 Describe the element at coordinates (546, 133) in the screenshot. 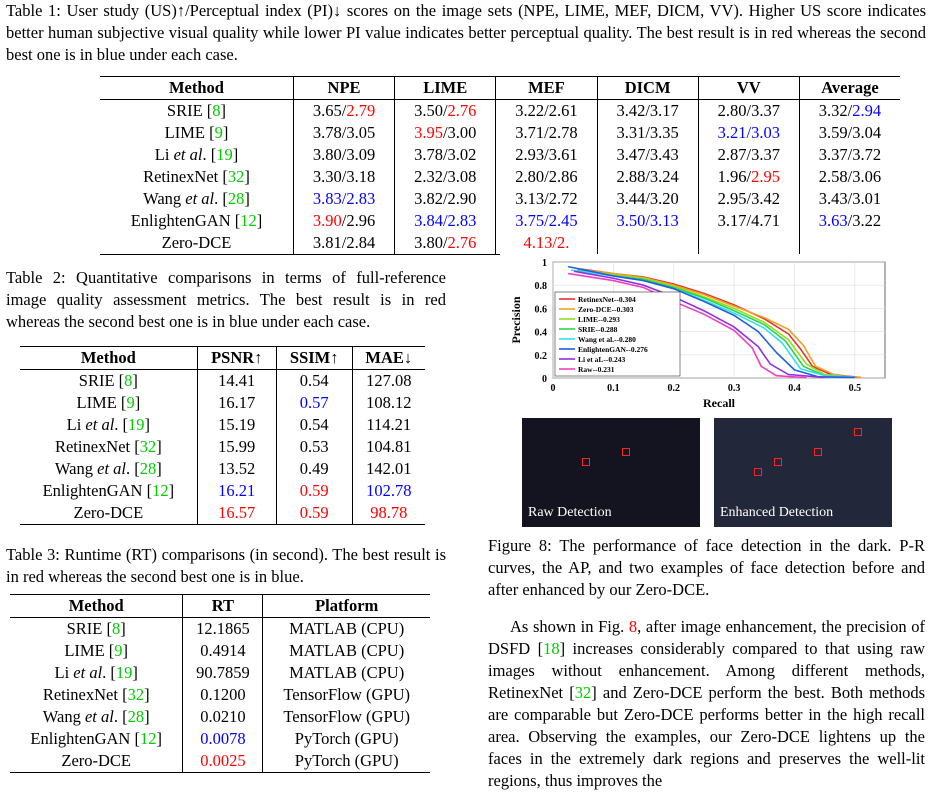

I see `value-cell: 3.71/2.78` at that location.